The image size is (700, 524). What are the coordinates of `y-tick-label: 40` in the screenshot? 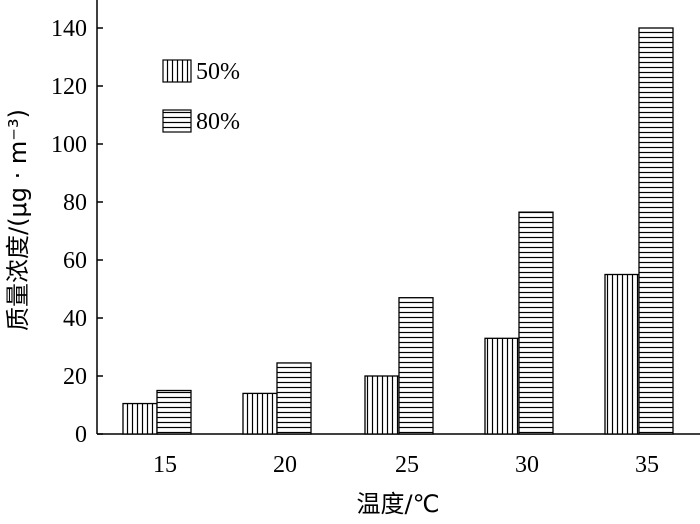 It's located at (75, 319).